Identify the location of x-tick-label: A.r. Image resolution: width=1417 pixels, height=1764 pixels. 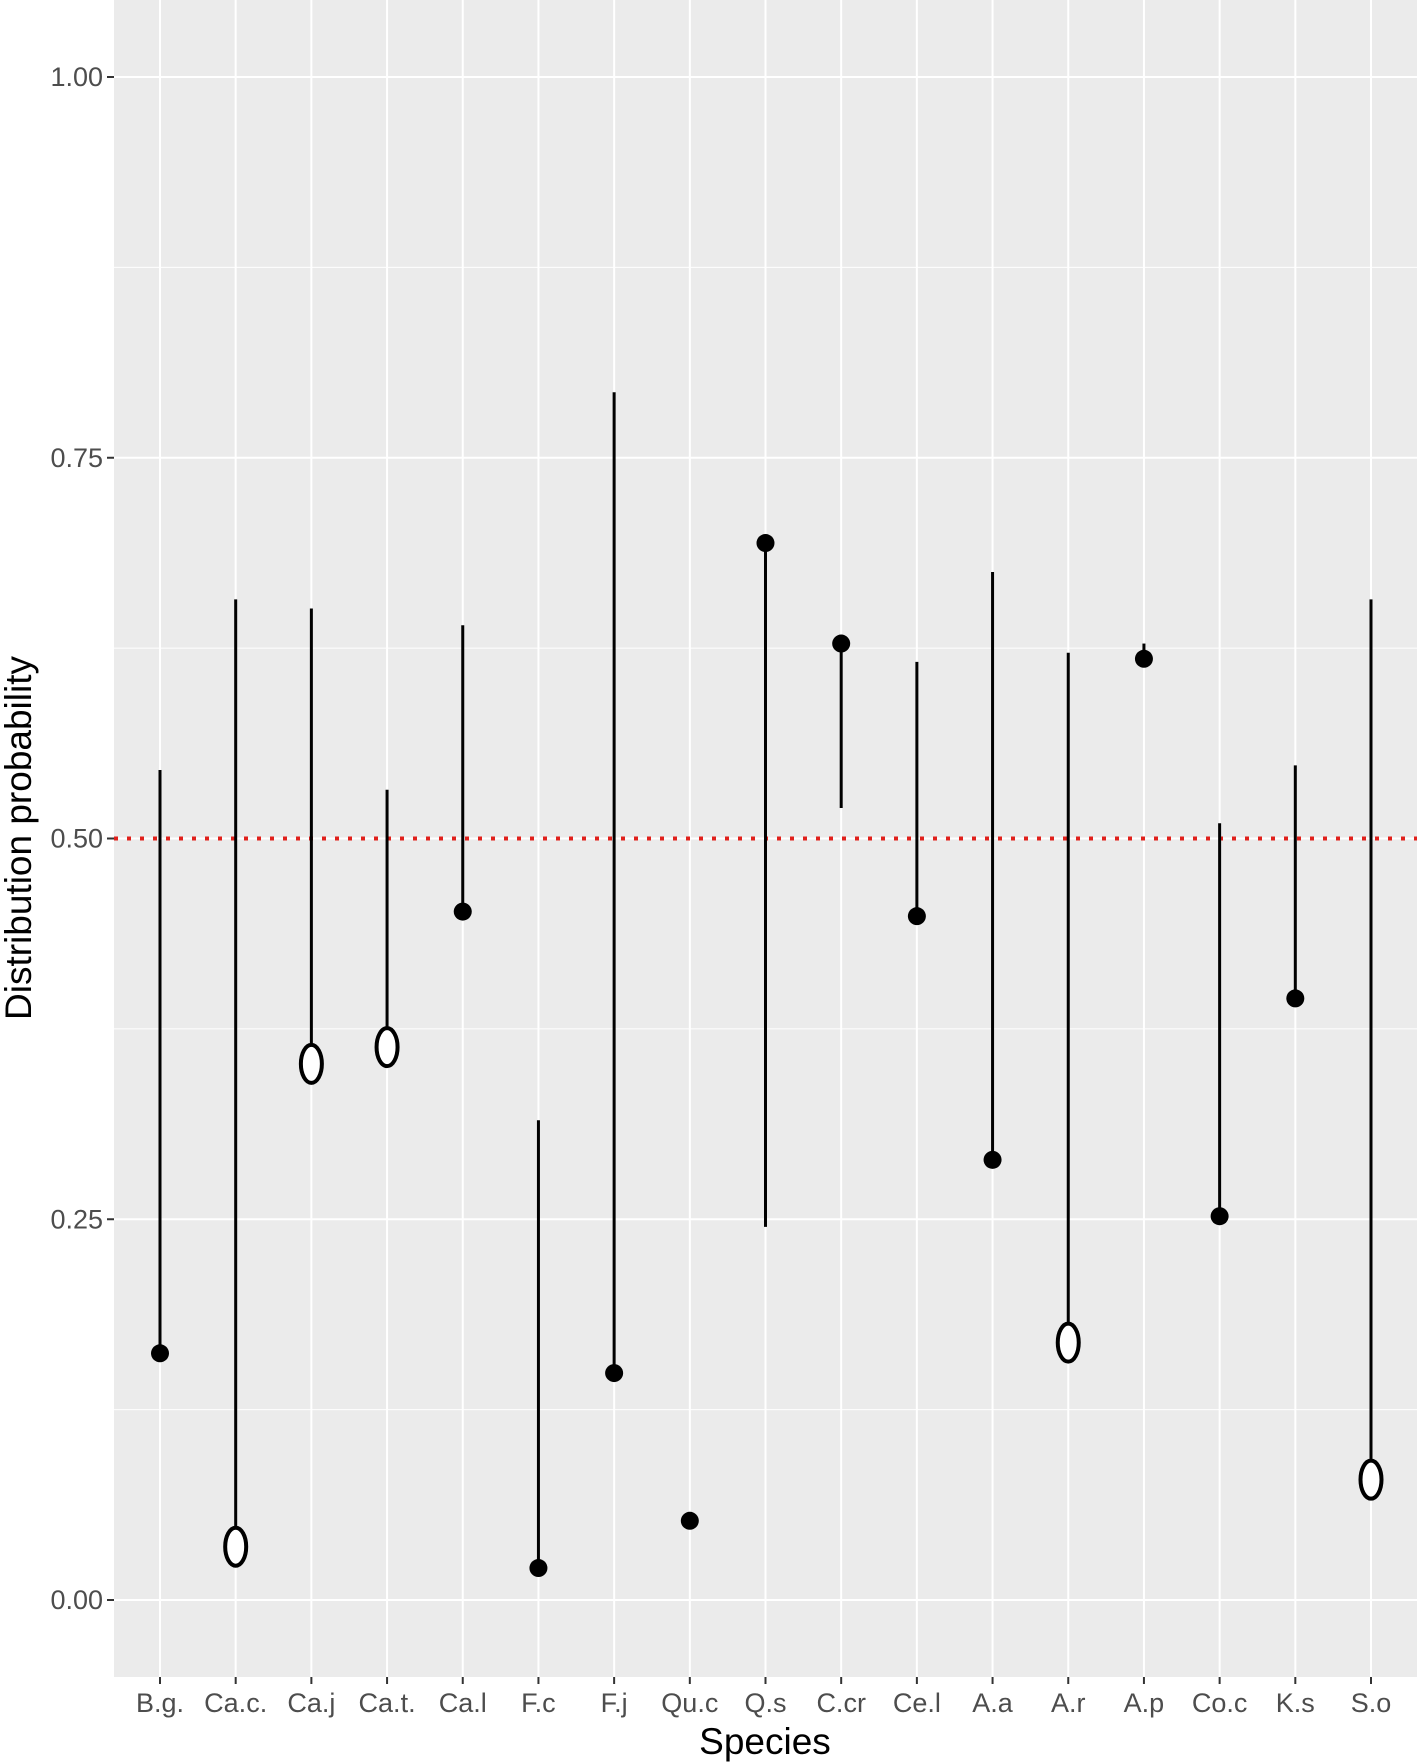
(1068, 1703).